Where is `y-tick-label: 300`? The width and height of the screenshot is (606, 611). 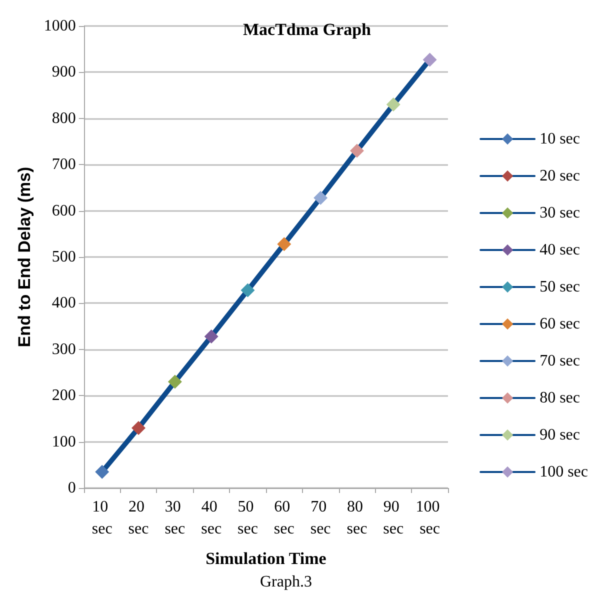 y-tick-label: 300 is located at coordinates (64, 349).